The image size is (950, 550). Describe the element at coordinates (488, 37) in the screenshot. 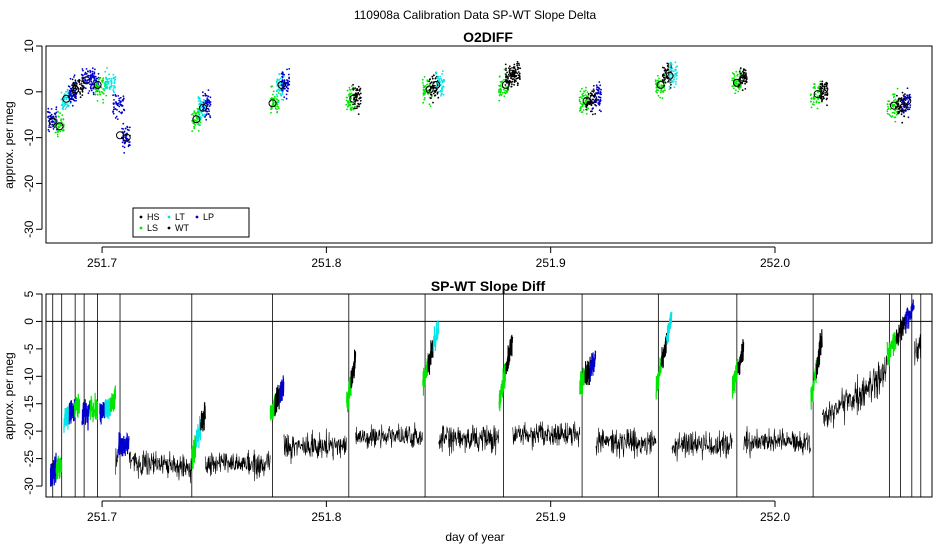

I see `panel-o2diff-title: O2DIFF` at that location.